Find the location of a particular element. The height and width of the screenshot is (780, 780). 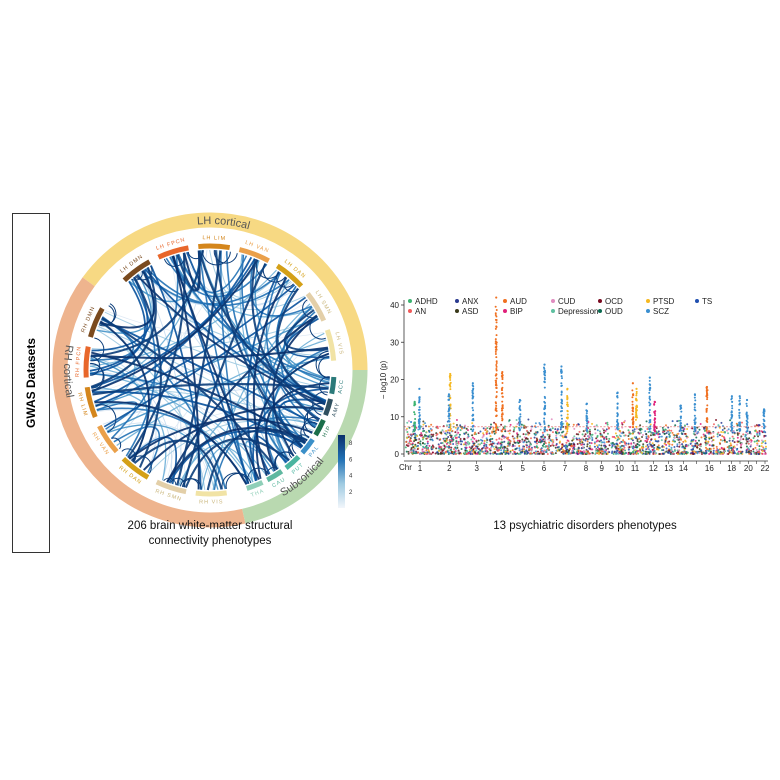

segment-rh-vis is located at coordinates (211, 493).